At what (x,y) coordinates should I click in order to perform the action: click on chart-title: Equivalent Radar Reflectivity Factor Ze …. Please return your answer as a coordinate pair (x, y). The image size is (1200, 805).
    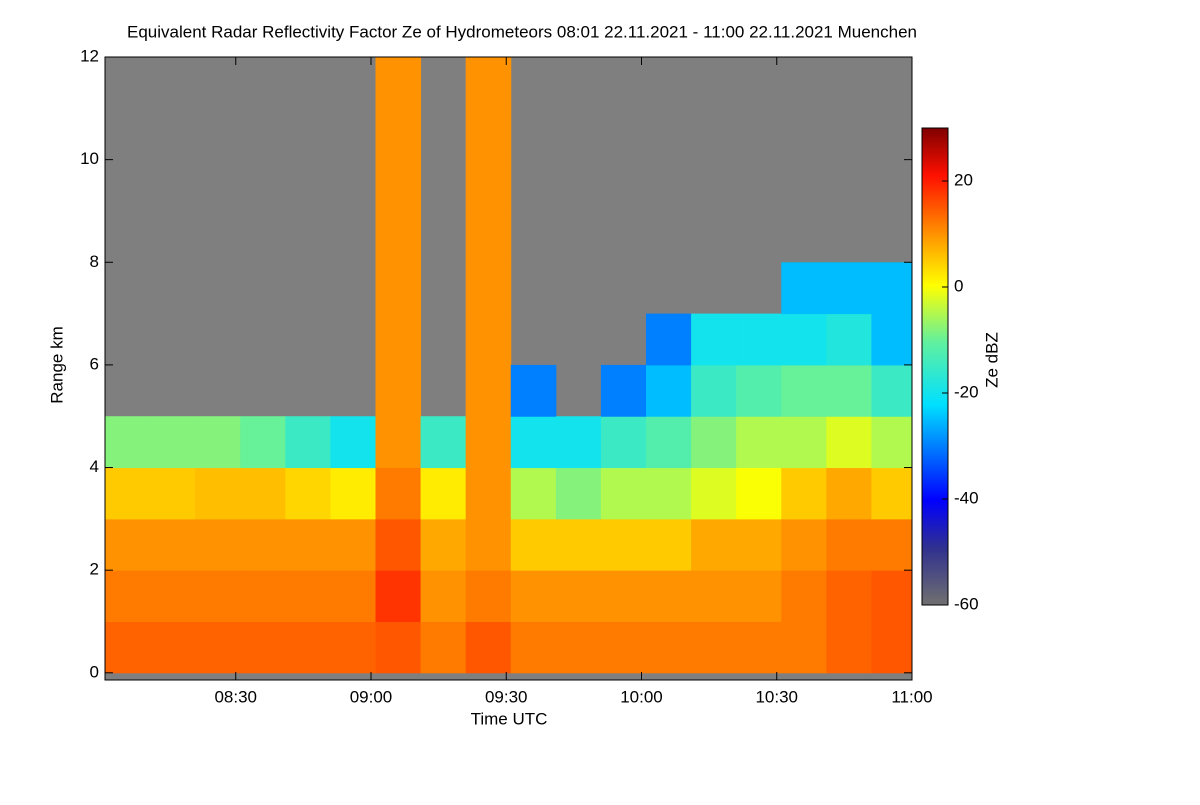
    Looking at the image, I should click on (522, 31).